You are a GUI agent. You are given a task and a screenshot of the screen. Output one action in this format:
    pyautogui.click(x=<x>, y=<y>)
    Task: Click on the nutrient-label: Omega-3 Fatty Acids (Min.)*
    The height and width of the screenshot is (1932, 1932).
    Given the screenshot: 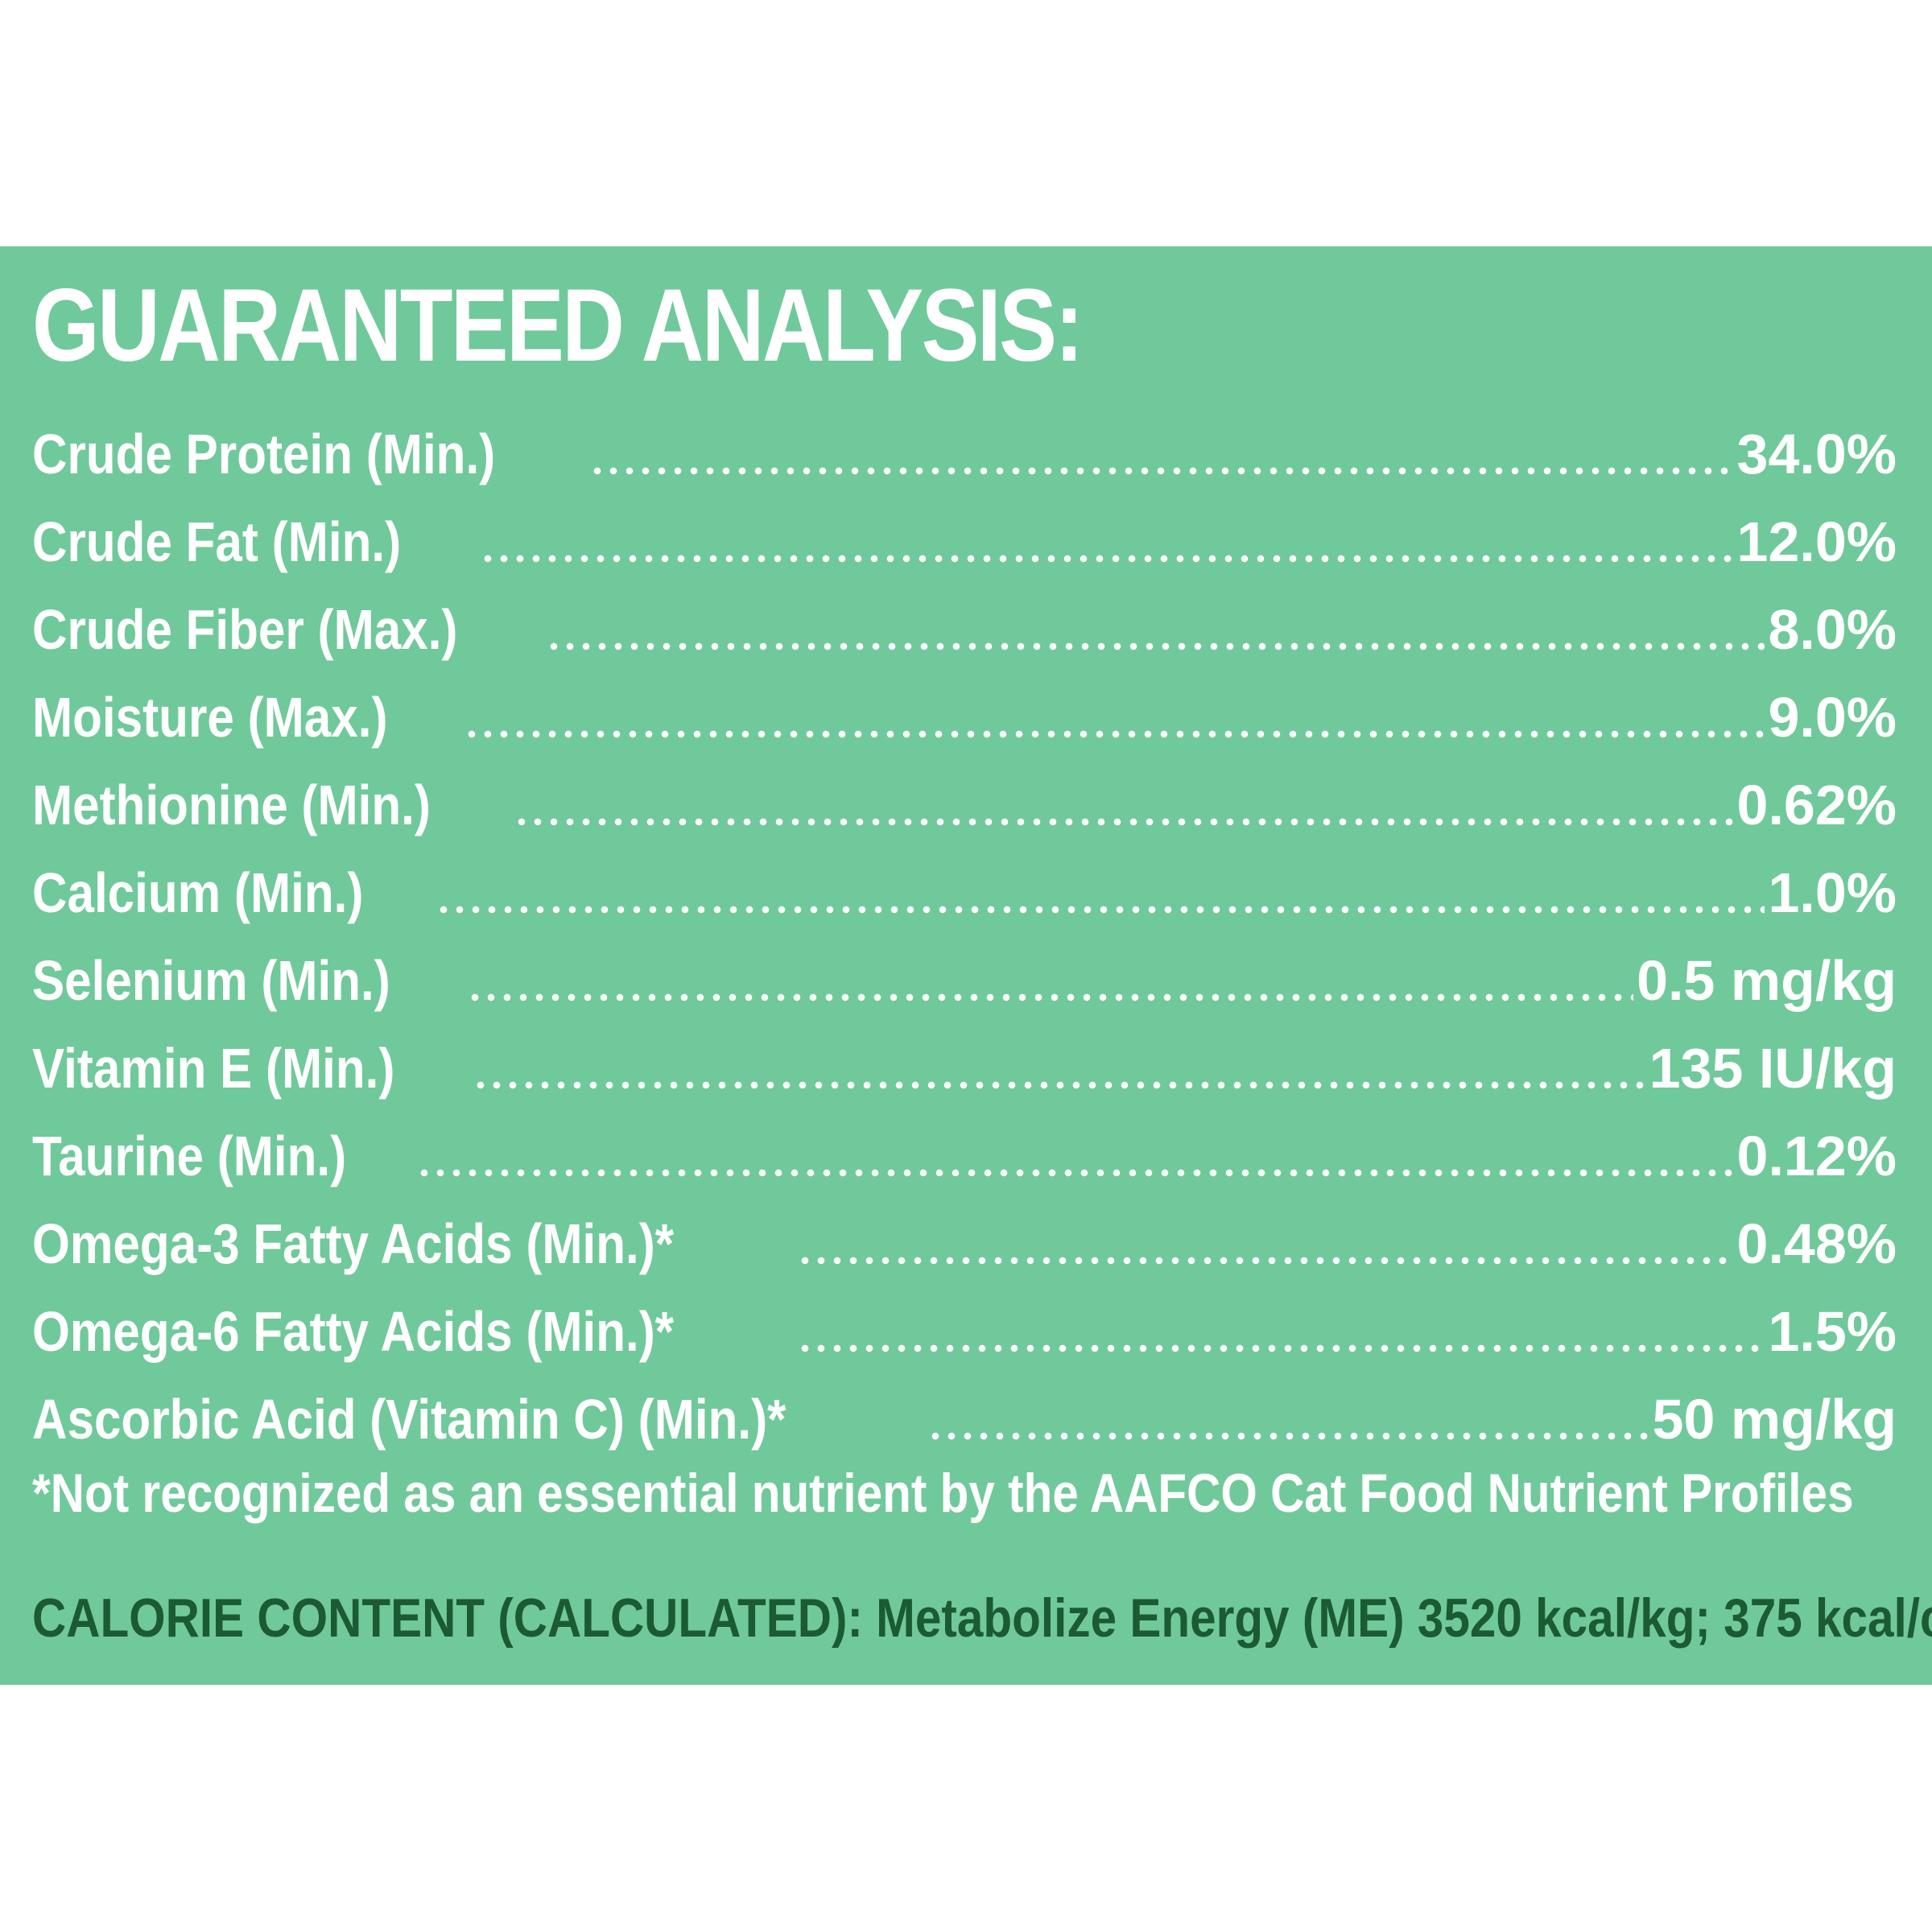 What is the action you would take?
    pyautogui.click(x=353, y=1243)
    